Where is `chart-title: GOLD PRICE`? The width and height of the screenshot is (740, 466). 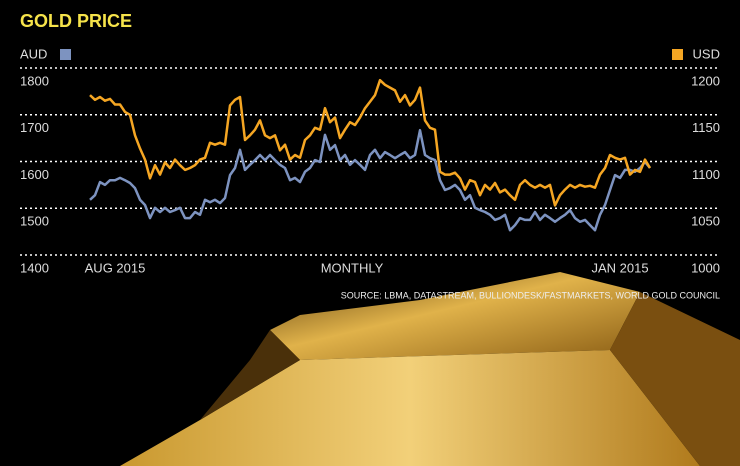
chart-title: GOLD PRICE is located at coordinates (76, 21).